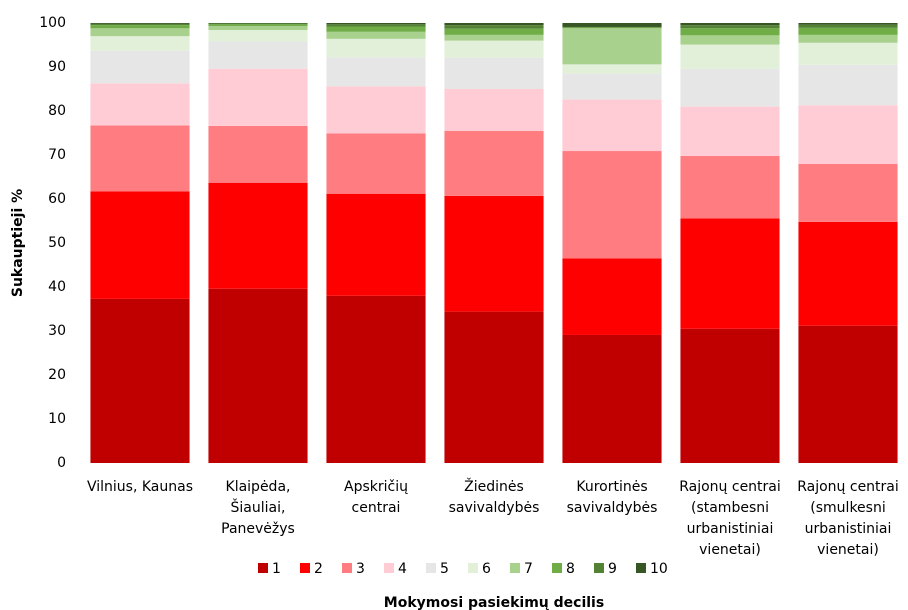 The width and height of the screenshot is (908, 610). I want to click on y-tick-label: 70, so click(57, 155).